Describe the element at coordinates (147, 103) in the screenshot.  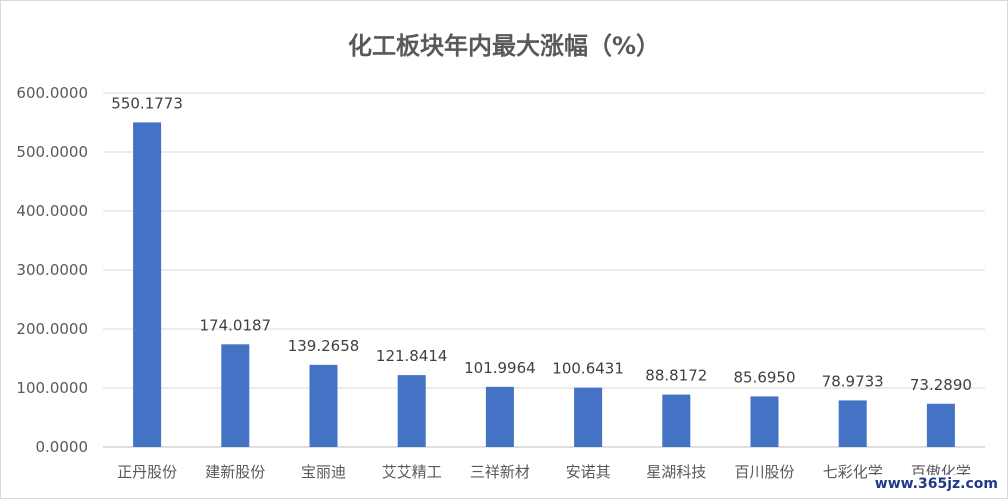
I see `data-label: 550.1773` at that location.